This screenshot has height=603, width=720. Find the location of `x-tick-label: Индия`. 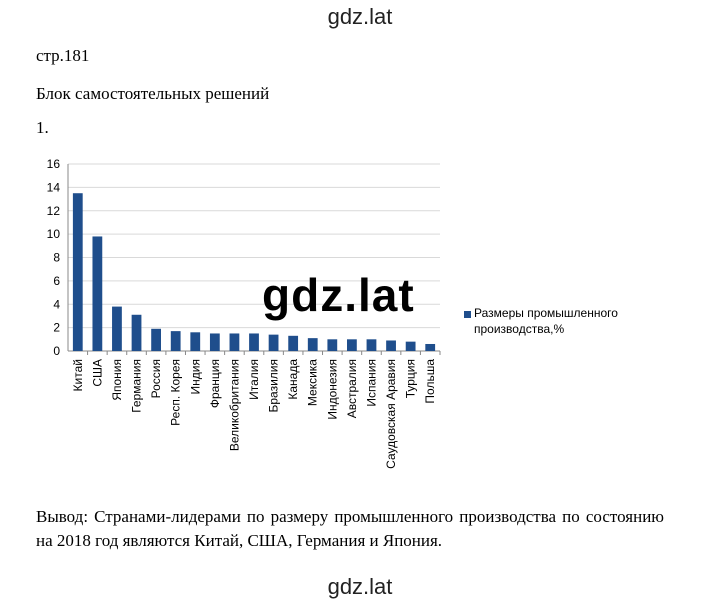

x-tick-label: Индия is located at coordinates (195, 376).